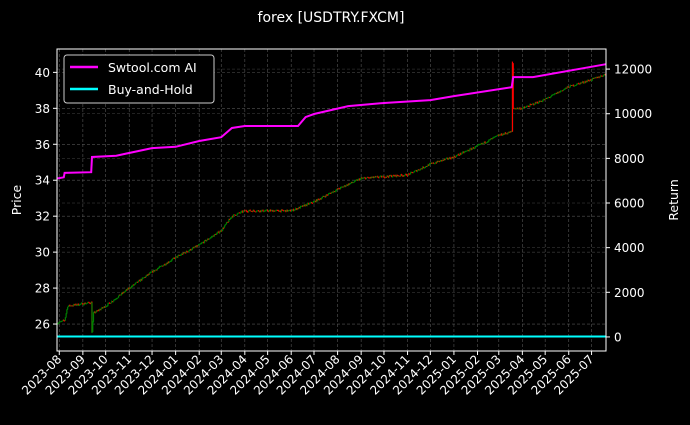  I want to click on legend-label-buy-and-hold: Buy-and-Hold, so click(150, 89).